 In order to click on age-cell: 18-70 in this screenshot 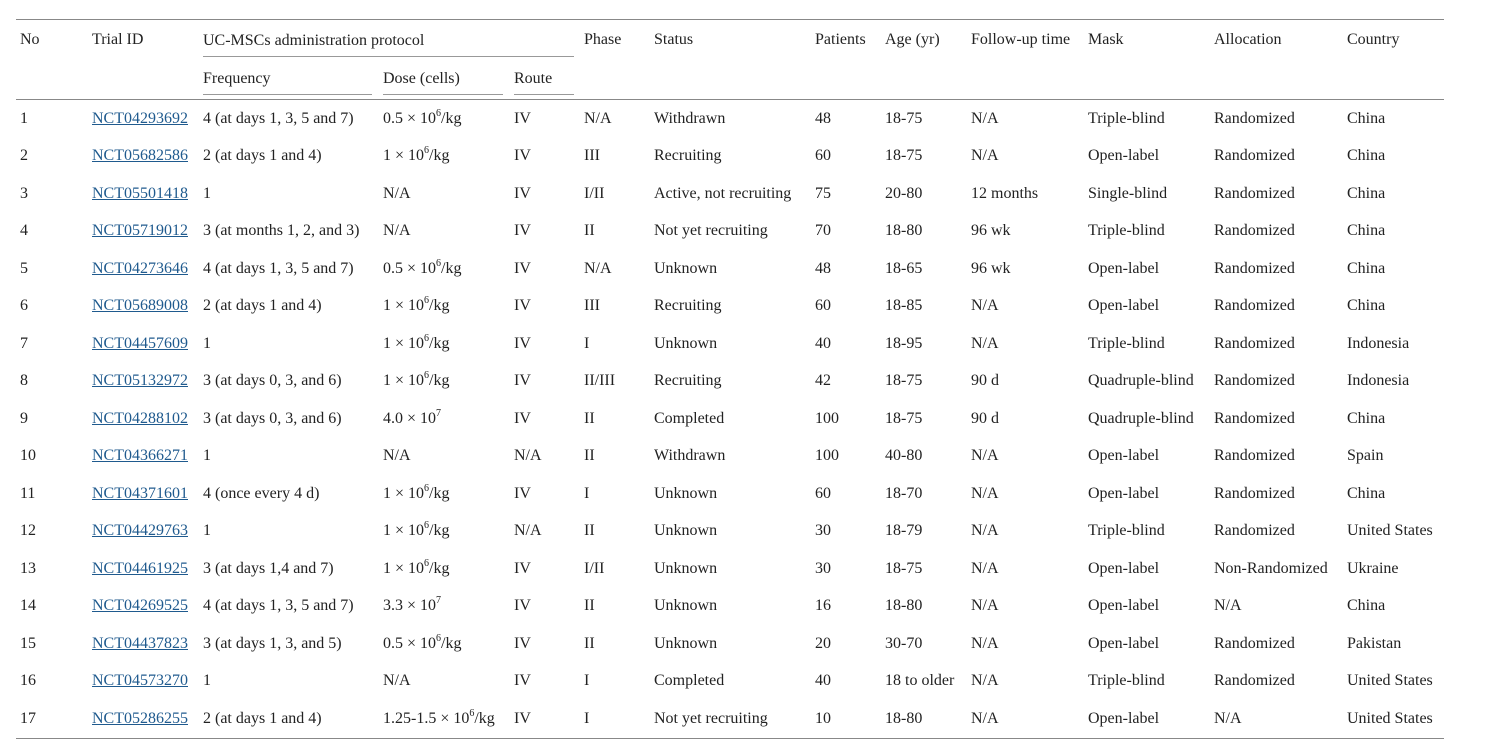, I will do `click(904, 493)`.